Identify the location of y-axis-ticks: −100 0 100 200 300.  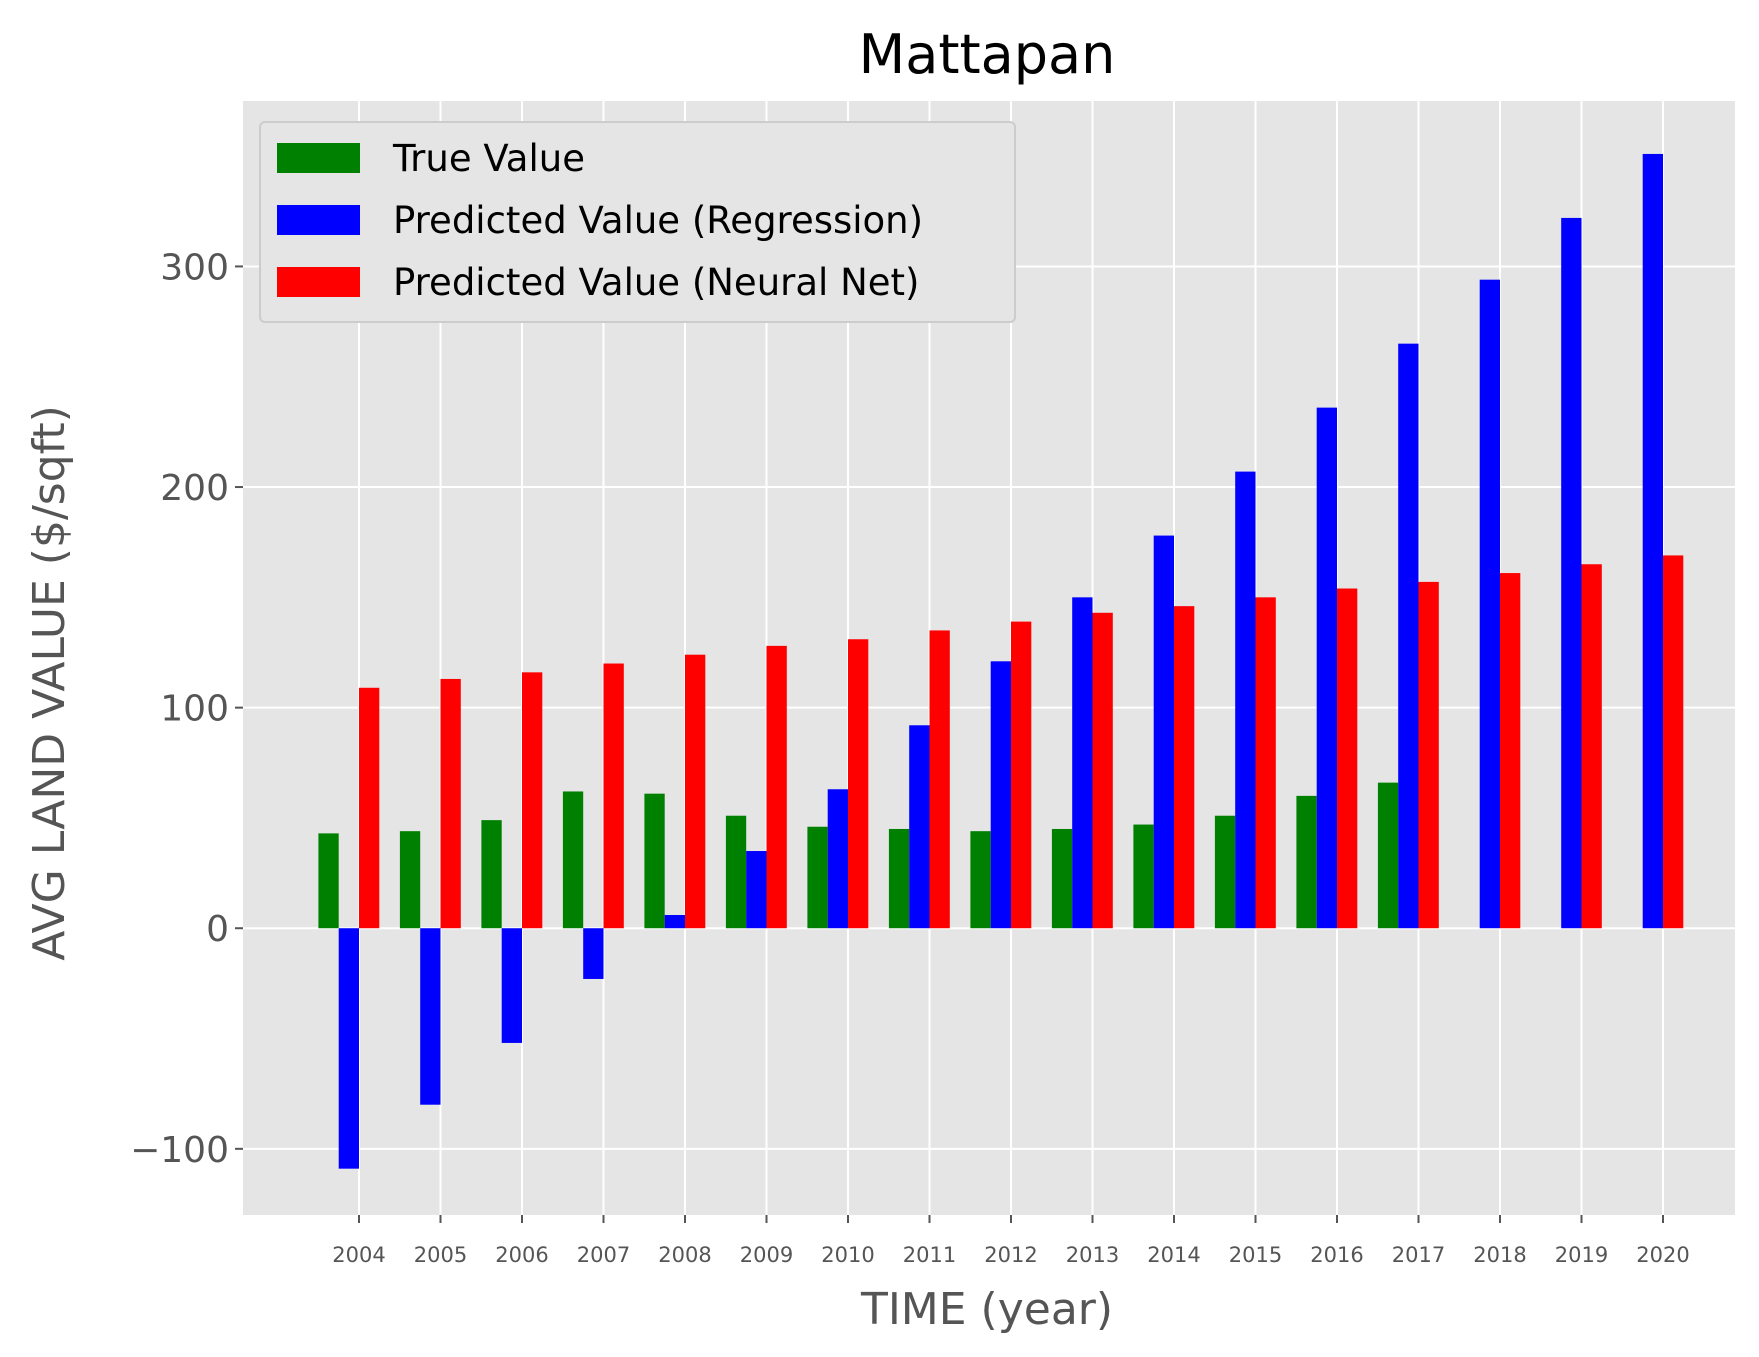
(186, 709).